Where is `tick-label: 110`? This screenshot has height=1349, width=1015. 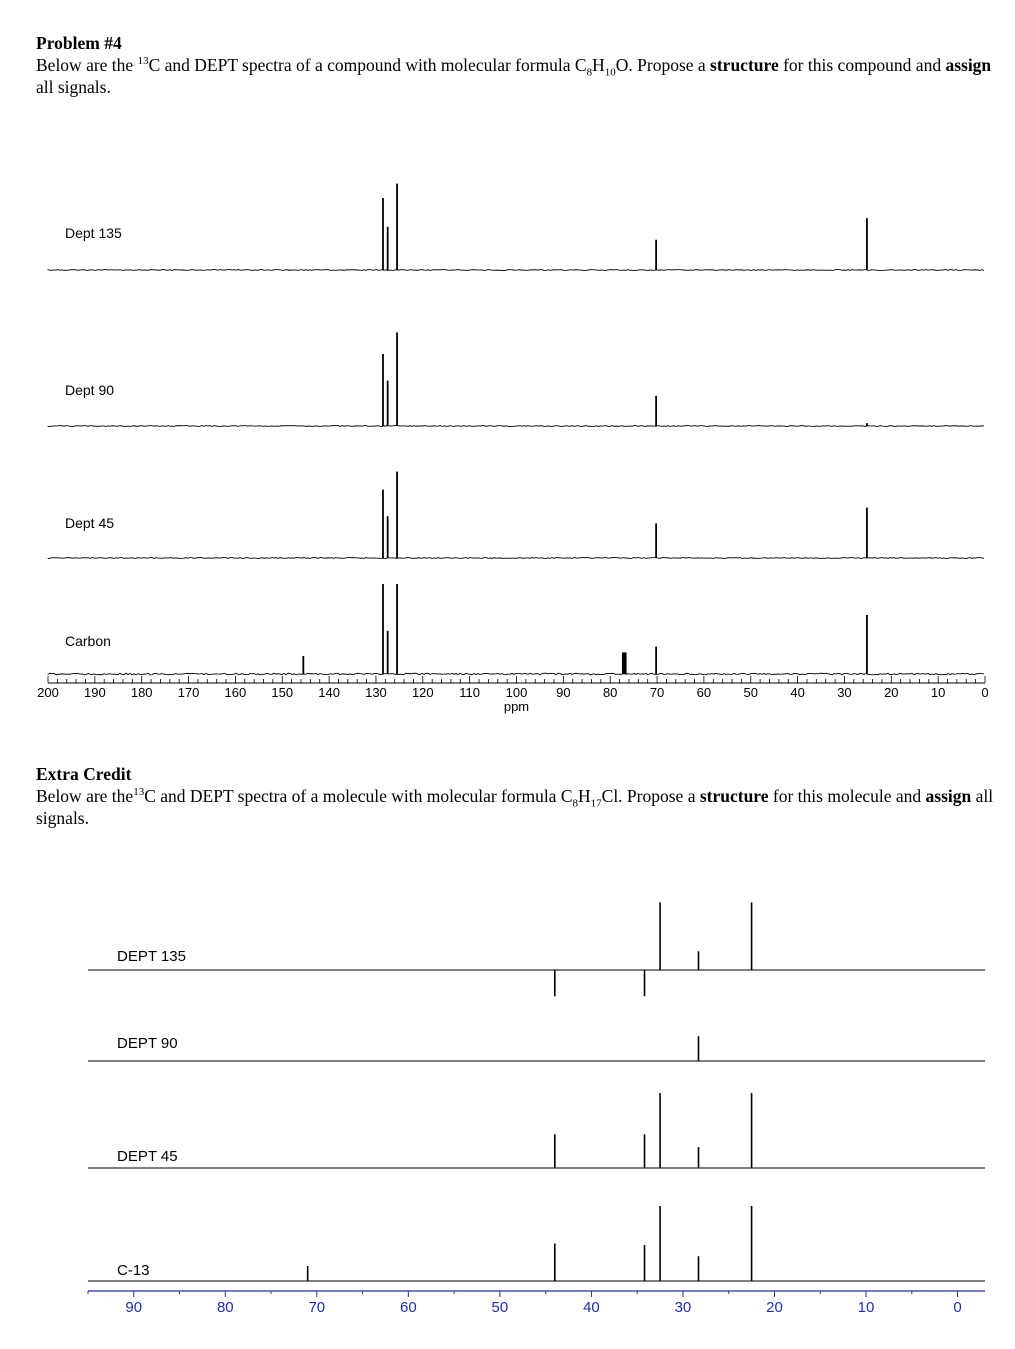 tick-label: 110 is located at coordinates (469, 692).